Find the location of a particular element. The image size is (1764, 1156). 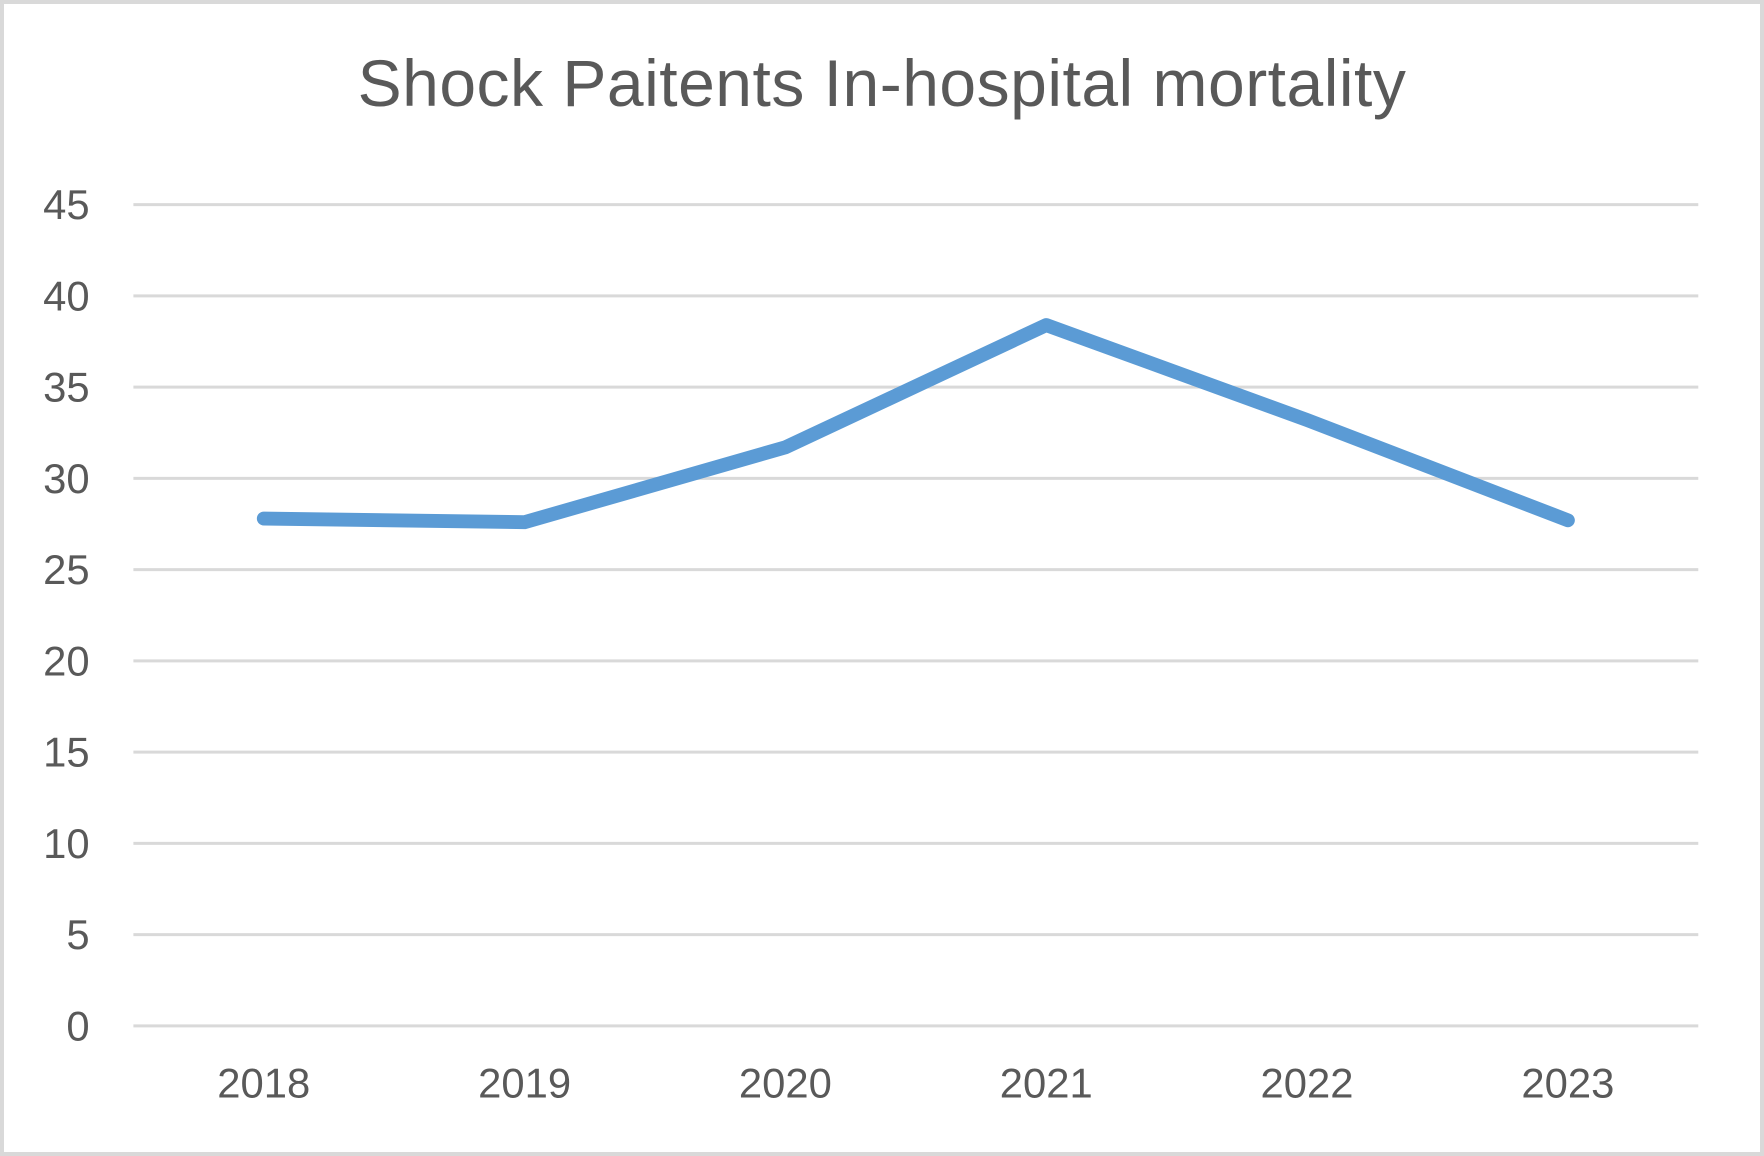

x-tick-label-2020: 2020 is located at coordinates (785, 1082).